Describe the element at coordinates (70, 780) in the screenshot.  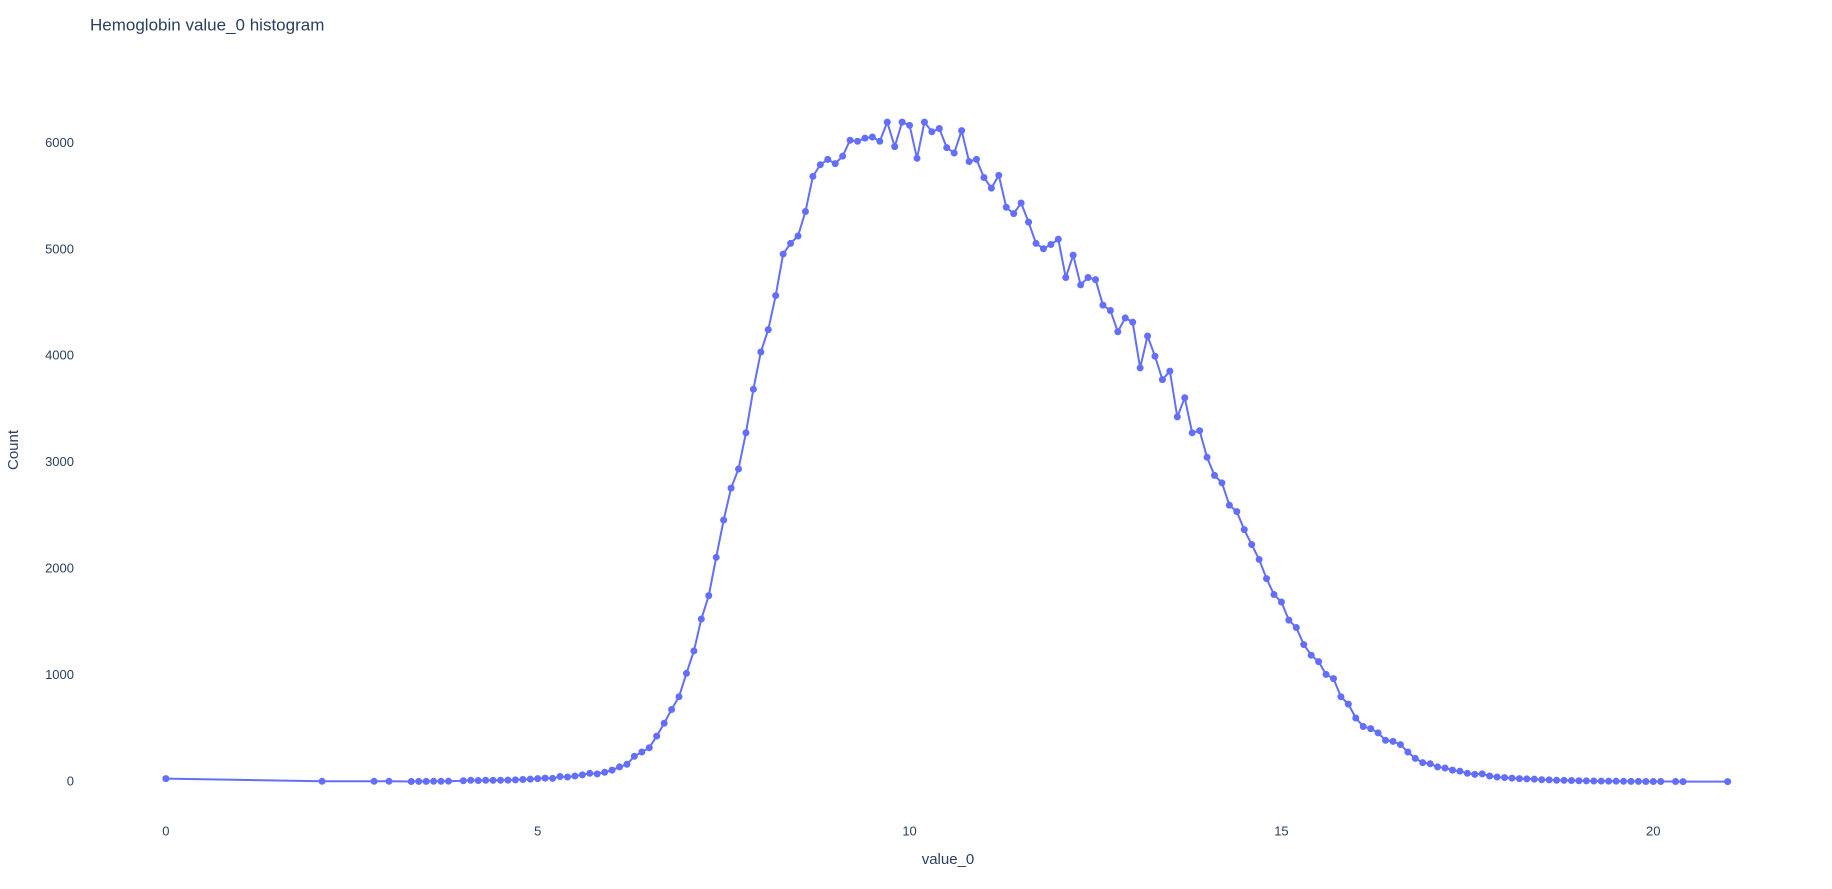
I see `y-tick-label: 0` at that location.